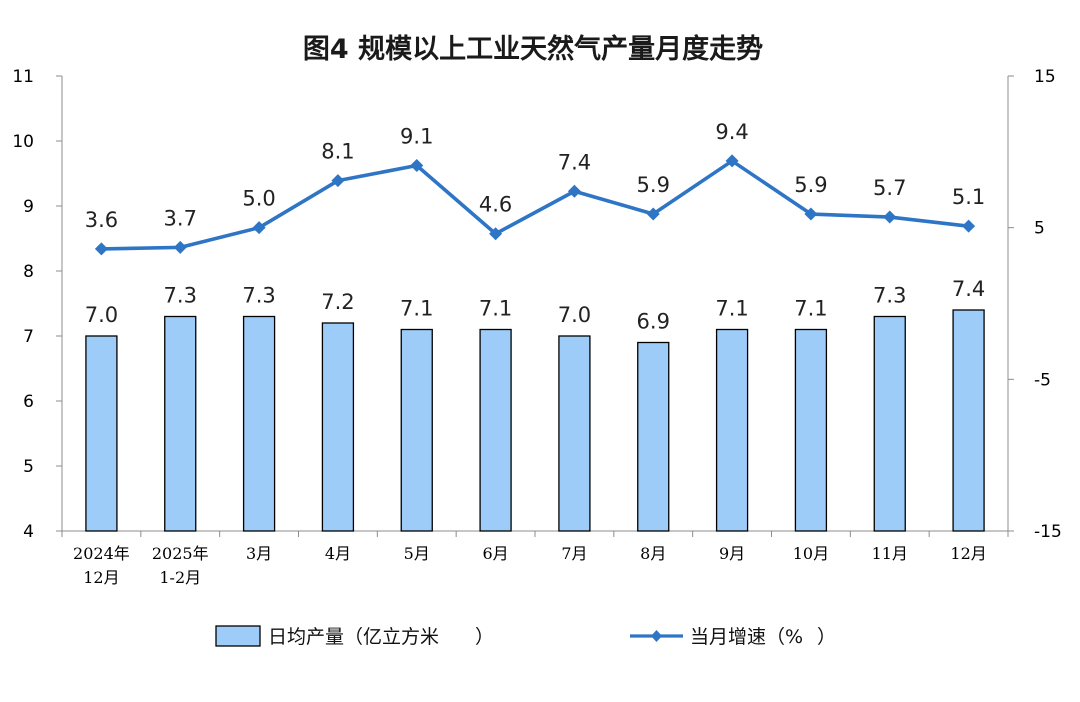 Image resolution: width=1080 pixels, height=702 pixels. What do you see at coordinates (732, 553) in the screenshot?
I see `x-tick-label: 9月` at bounding box center [732, 553].